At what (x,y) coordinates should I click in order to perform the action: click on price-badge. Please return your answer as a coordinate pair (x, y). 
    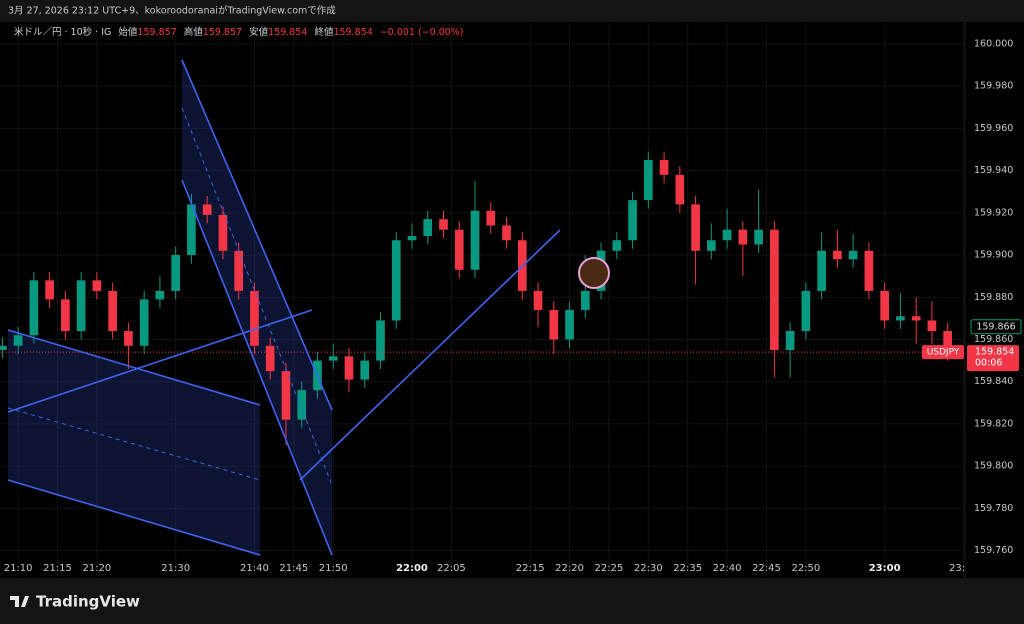
    Looking at the image, I should click on (996, 327).